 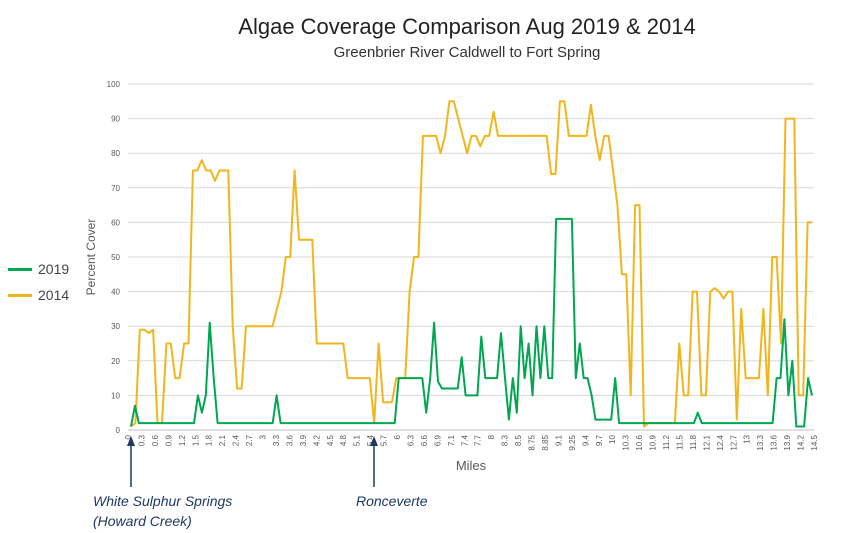 What do you see at coordinates (787, 442) in the screenshot?
I see `x-tick-label-49: 13.9` at bounding box center [787, 442].